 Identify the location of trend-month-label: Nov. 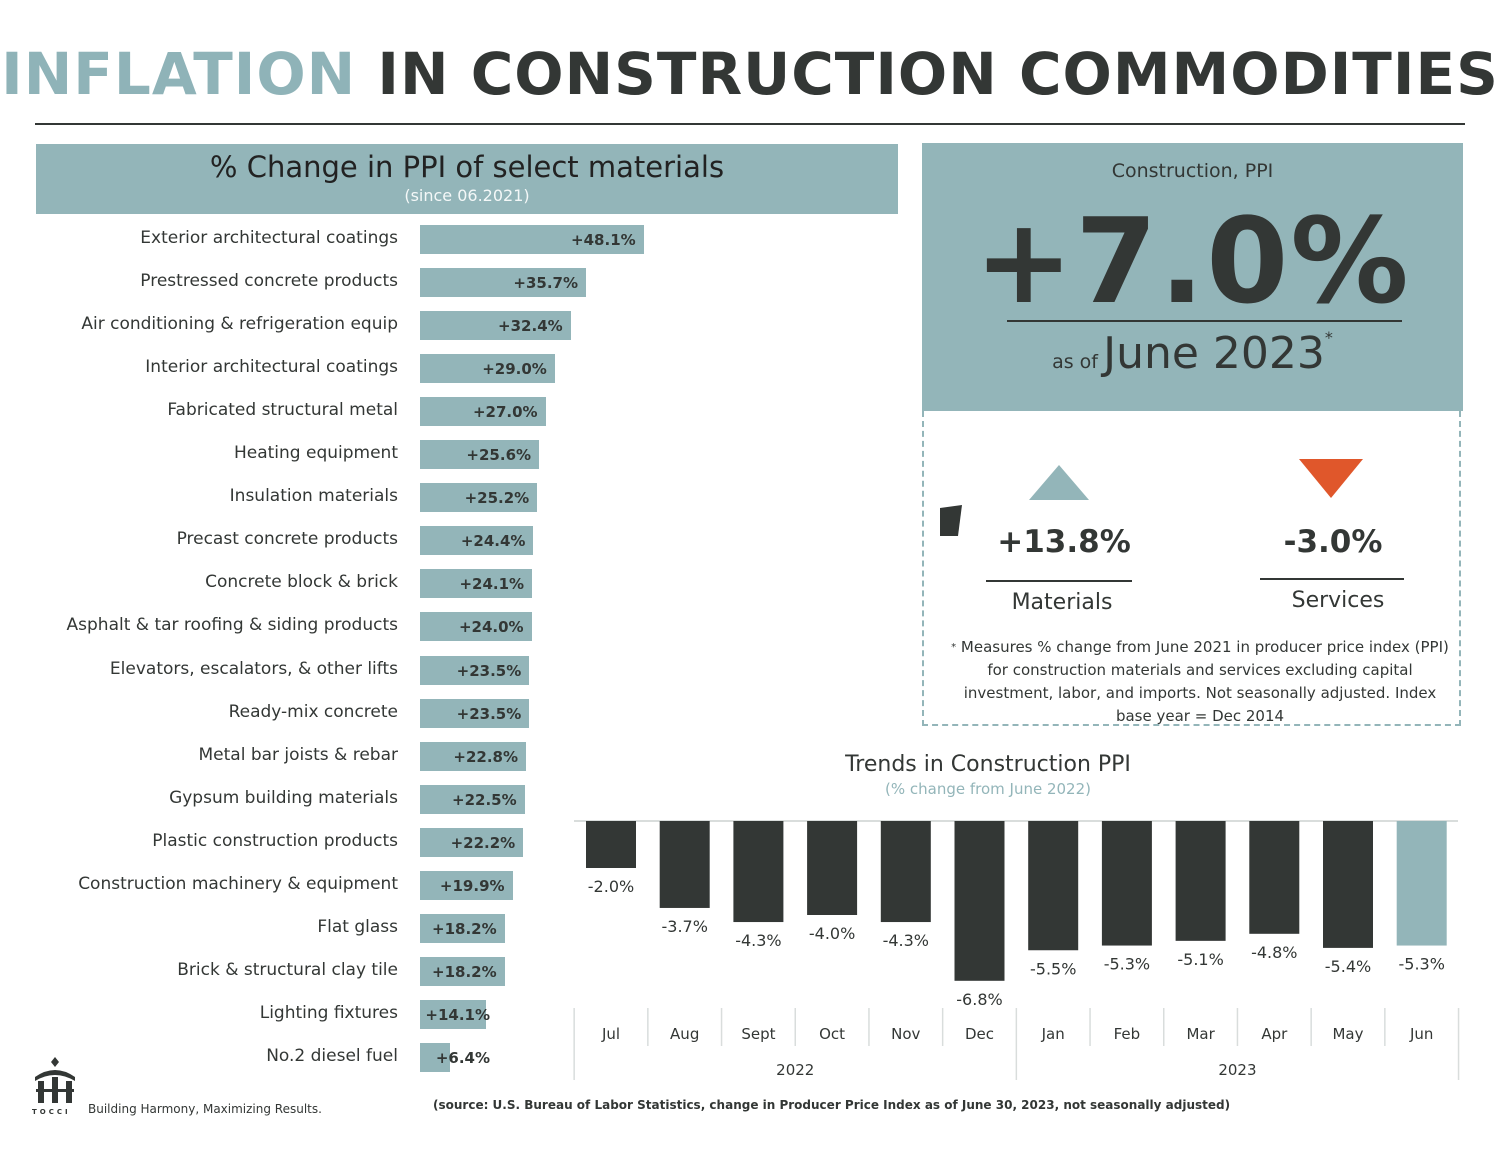
(905, 1034).